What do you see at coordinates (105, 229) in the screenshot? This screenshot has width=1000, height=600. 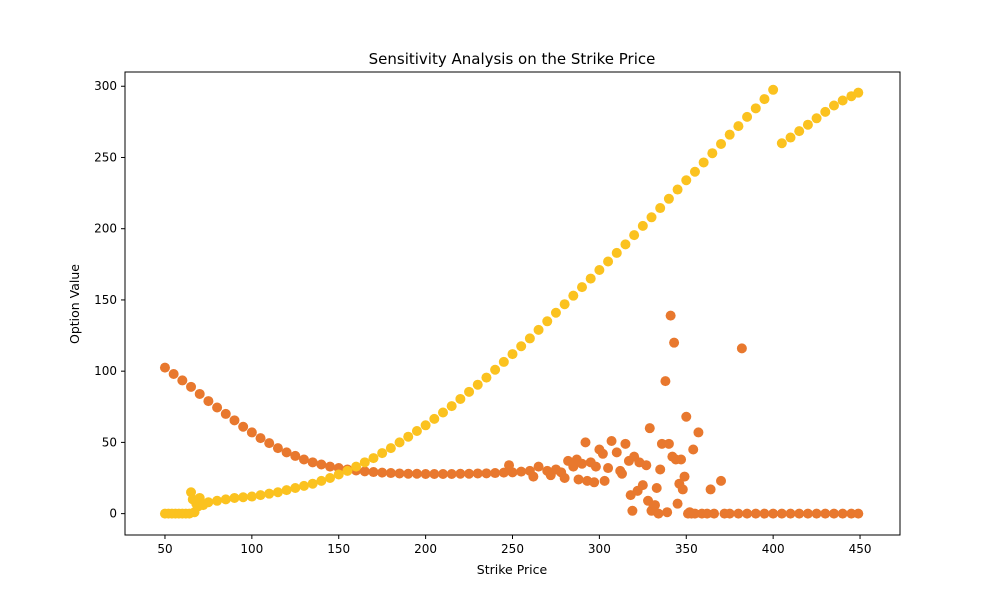 I see `y-tick-label: 200` at bounding box center [105, 229].